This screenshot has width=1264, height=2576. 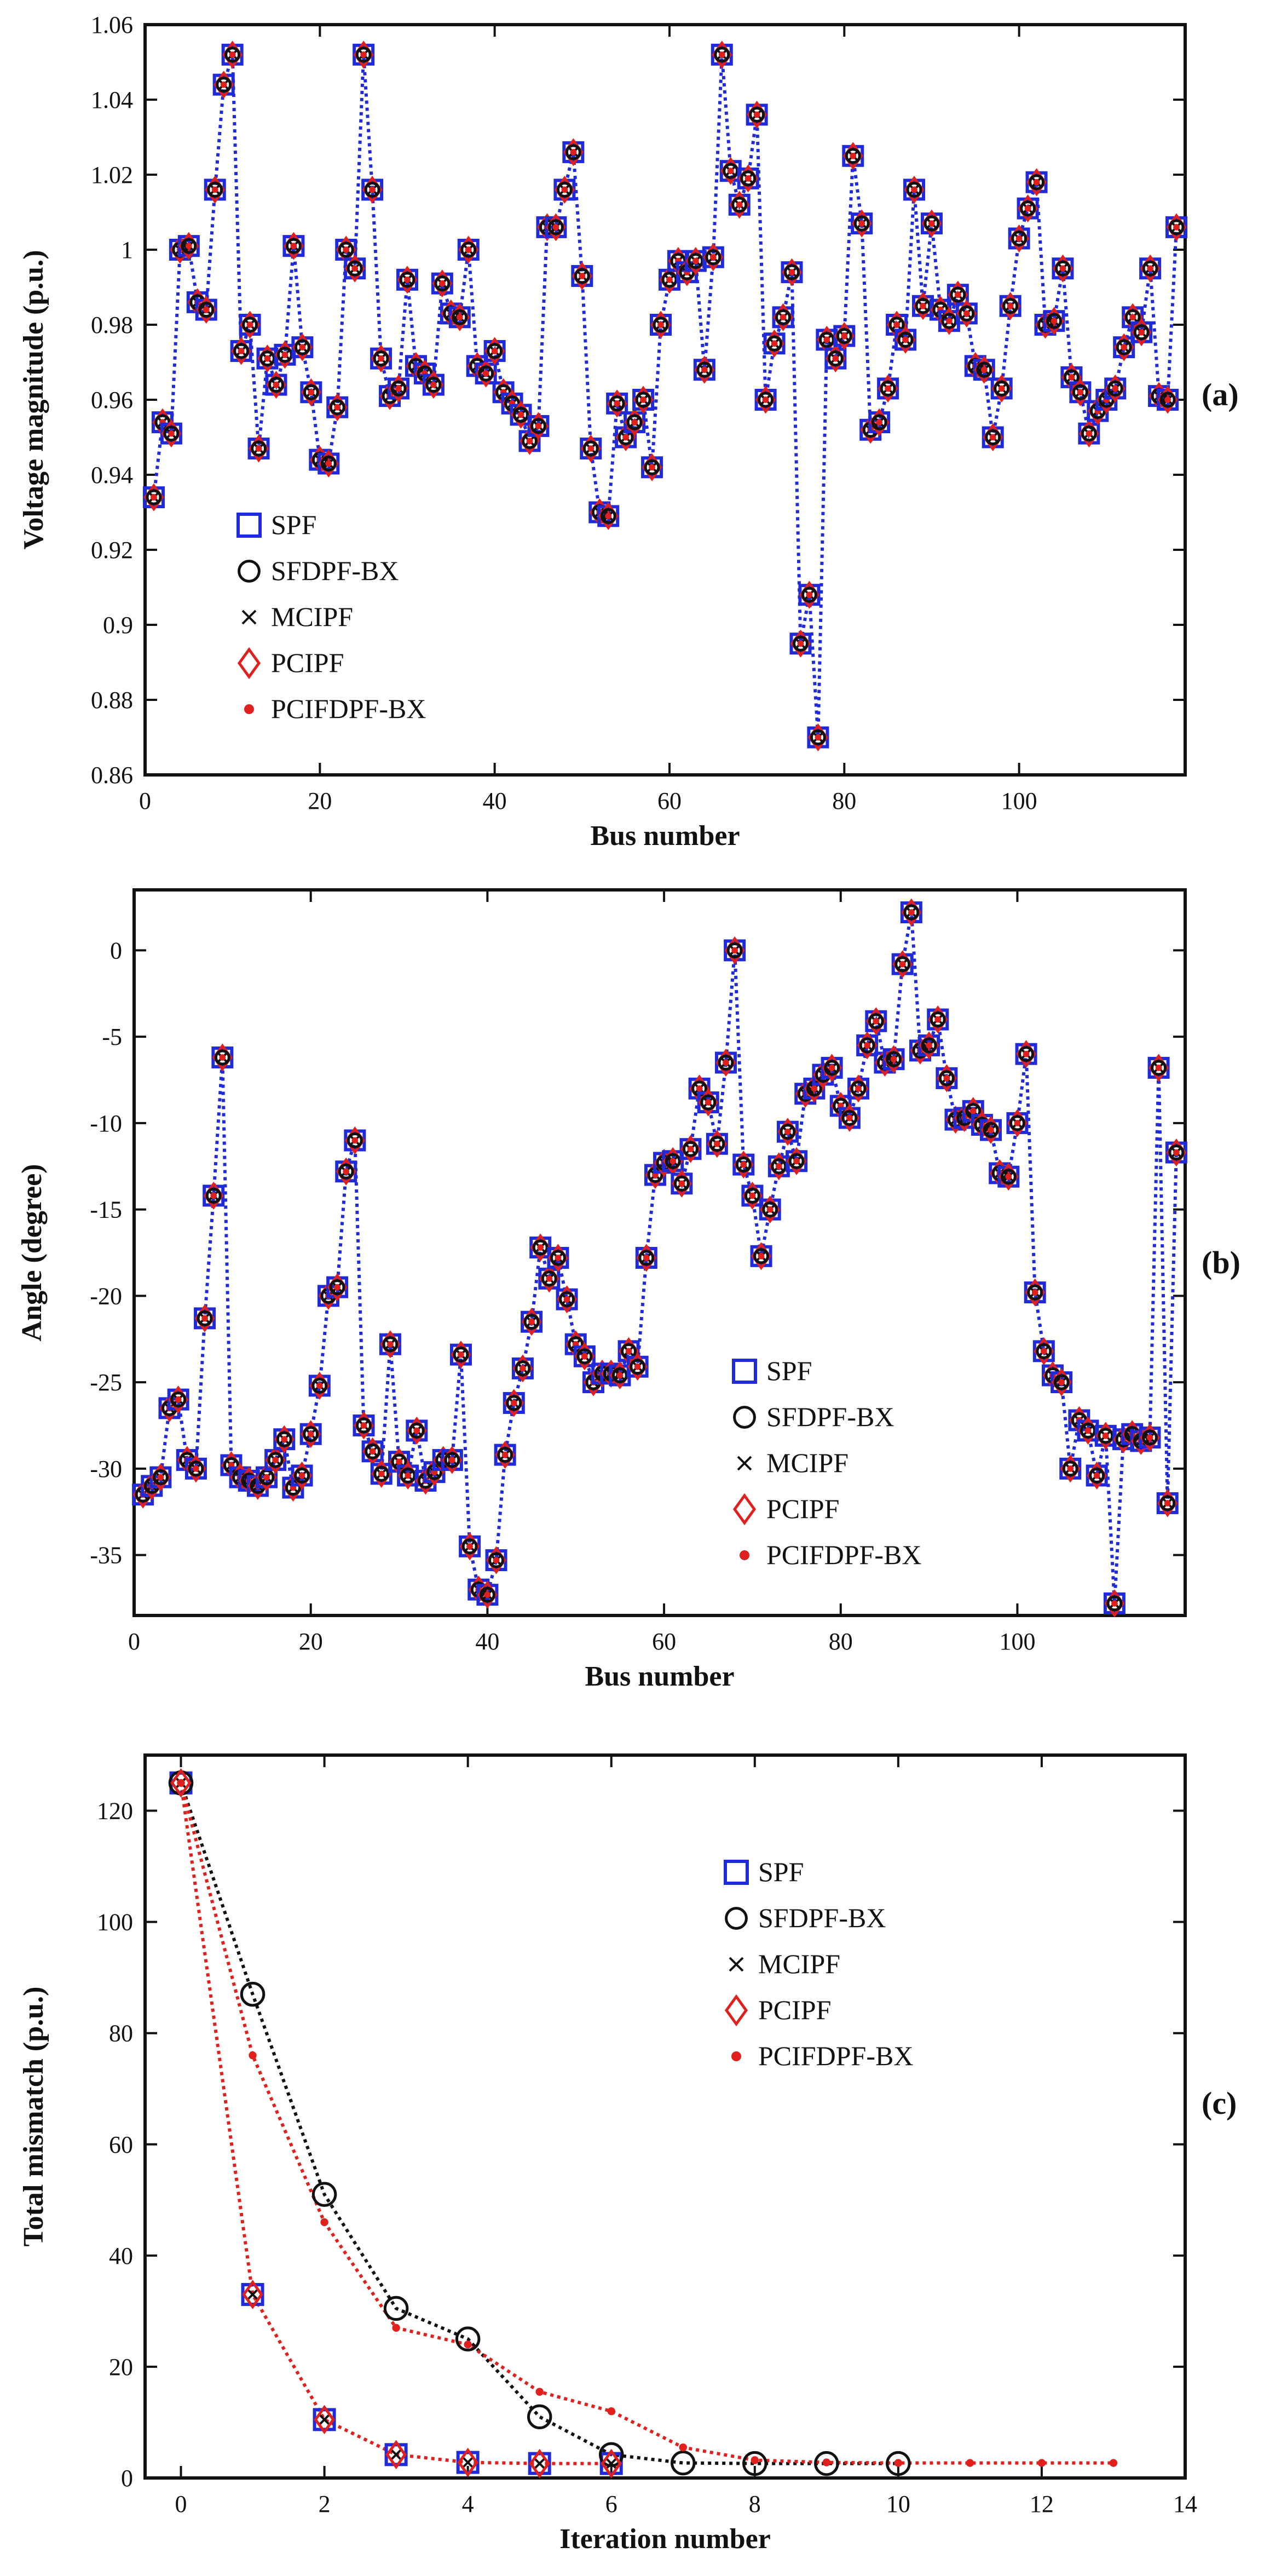 I want to click on y-axis-label: Voltage magnitude (p.u.), so click(x=33, y=399).